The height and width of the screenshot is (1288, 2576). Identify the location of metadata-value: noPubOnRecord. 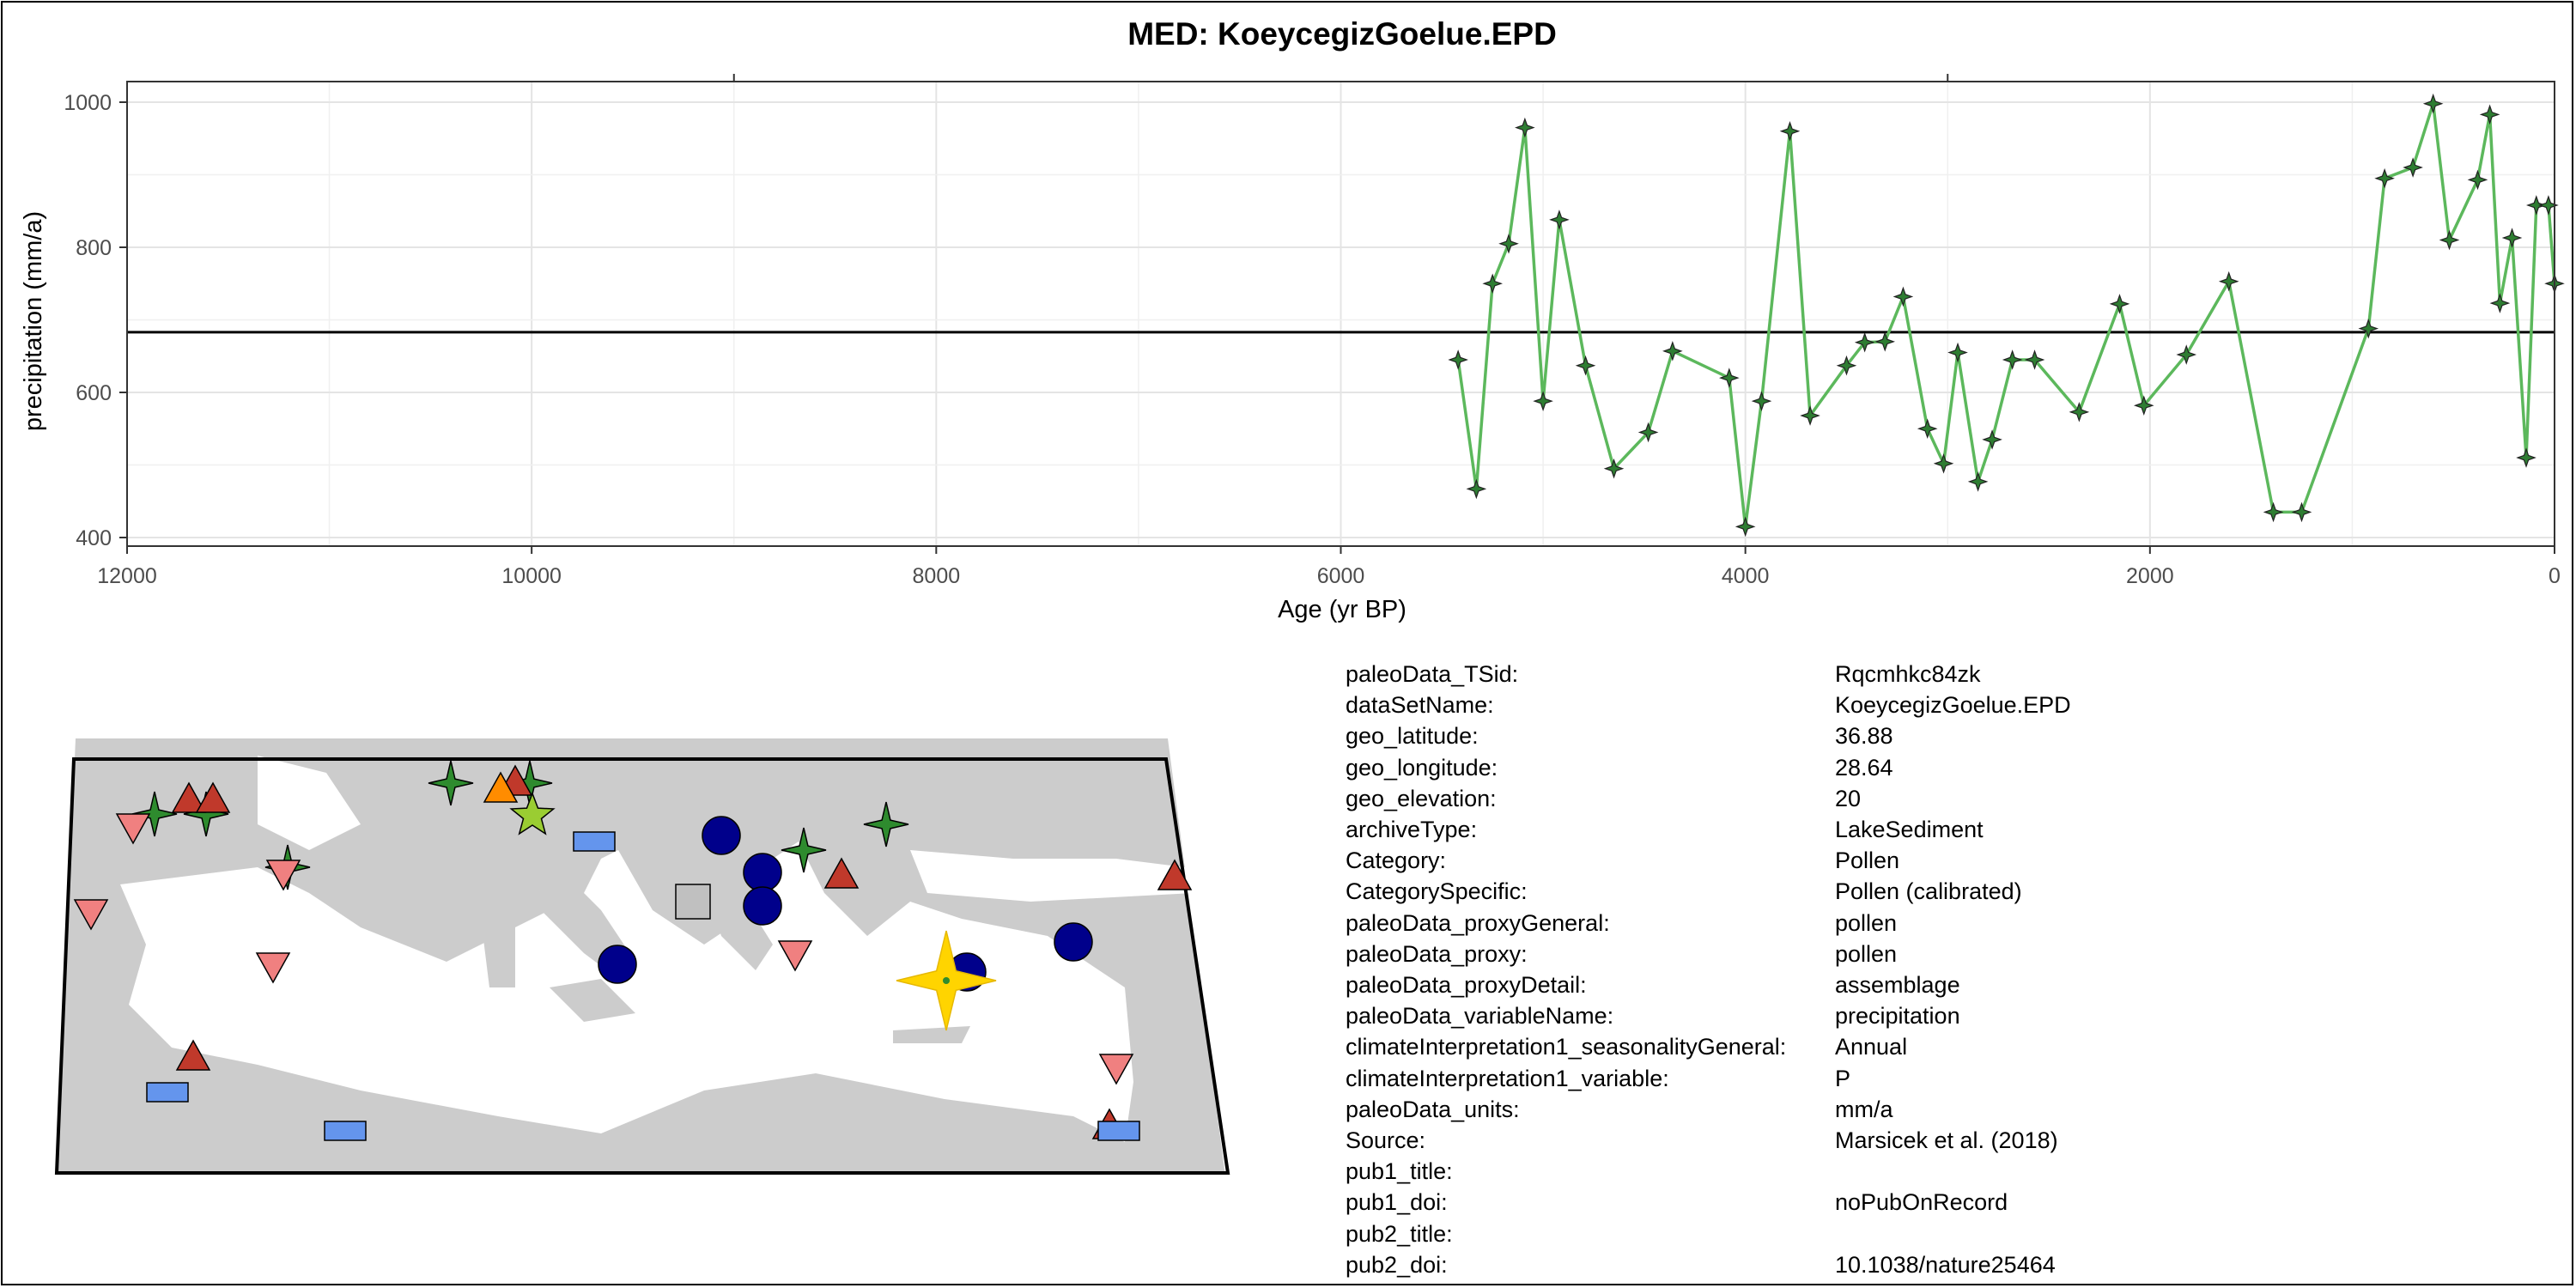
(1922, 1202).